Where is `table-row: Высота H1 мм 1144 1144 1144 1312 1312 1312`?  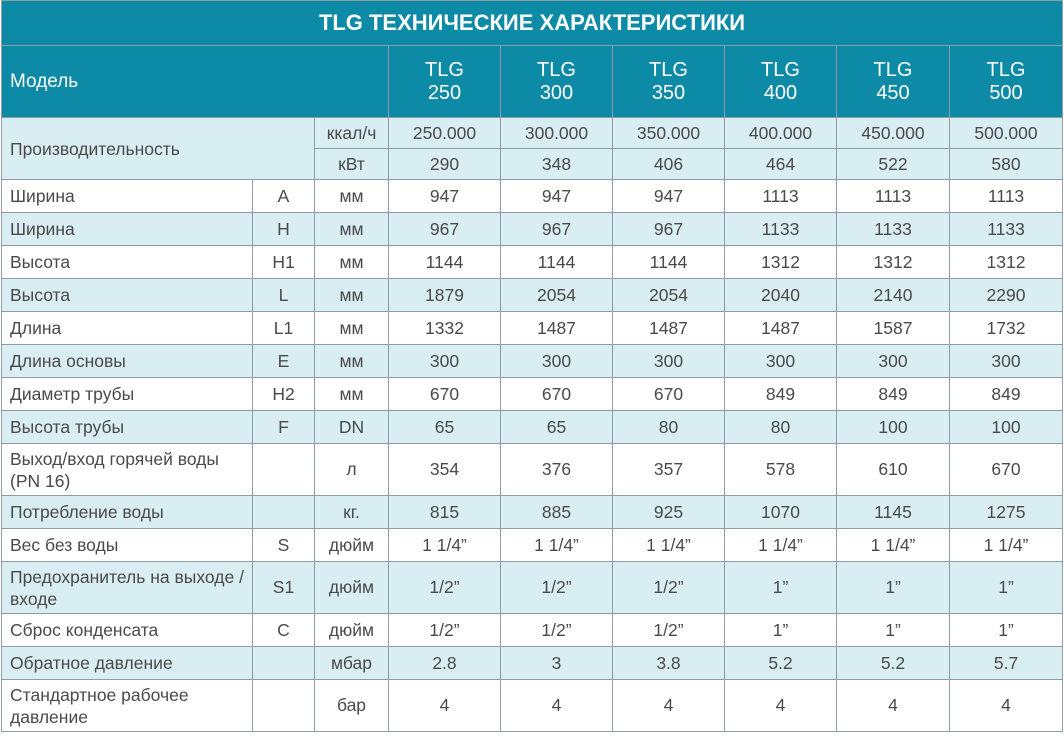 table-row: Высота H1 мм 1144 1144 1144 1312 1312 1312 is located at coordinates (532, 262).